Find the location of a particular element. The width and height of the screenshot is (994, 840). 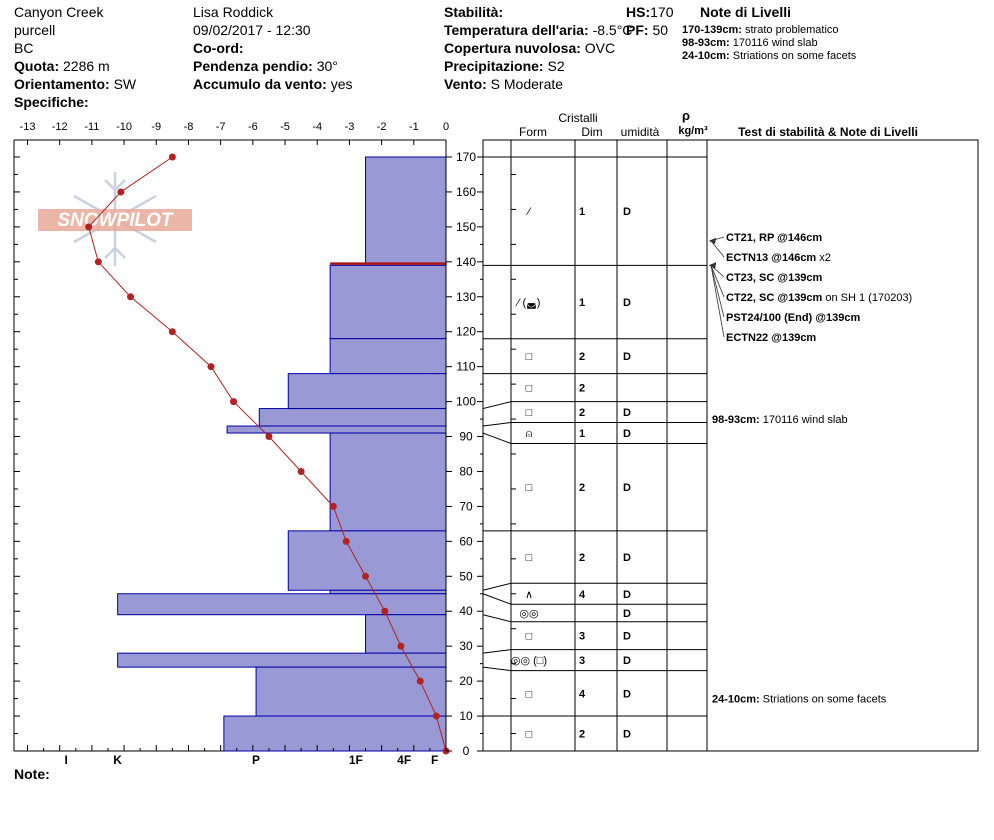

wind-loading-label: Accumulo da vento: is located at coordinates (260, 84).